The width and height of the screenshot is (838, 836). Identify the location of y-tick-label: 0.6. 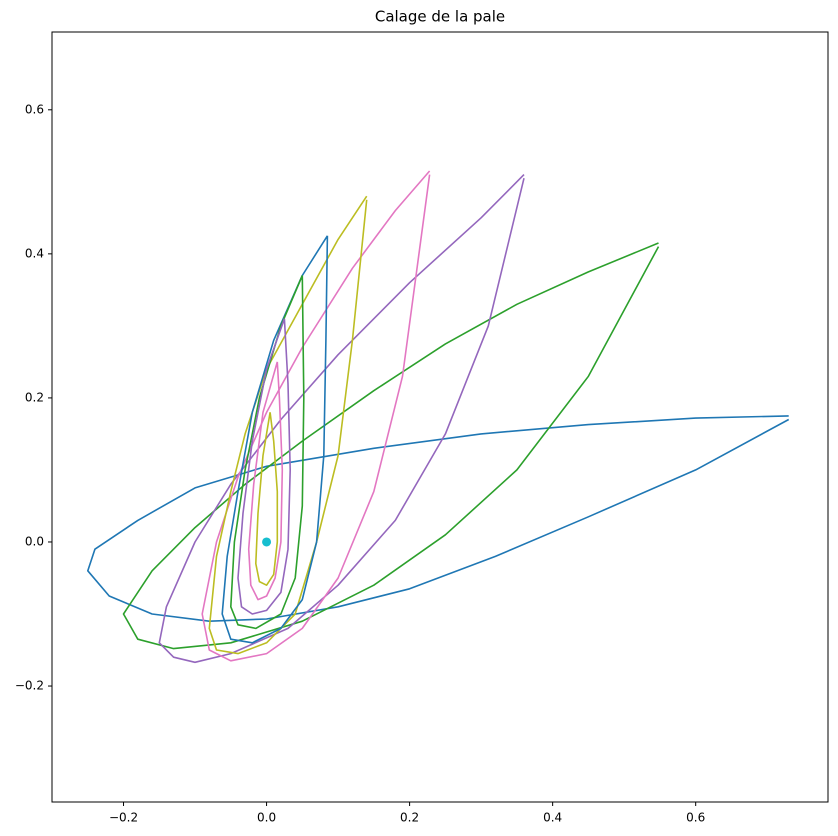
(34, 109).